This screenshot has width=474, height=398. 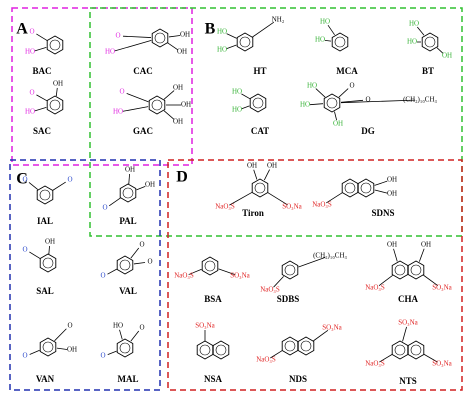 What do you see at coordinates (213, 299) in the screenshot?
I see `compound-name: BSA` at bounding box center [213, 299].